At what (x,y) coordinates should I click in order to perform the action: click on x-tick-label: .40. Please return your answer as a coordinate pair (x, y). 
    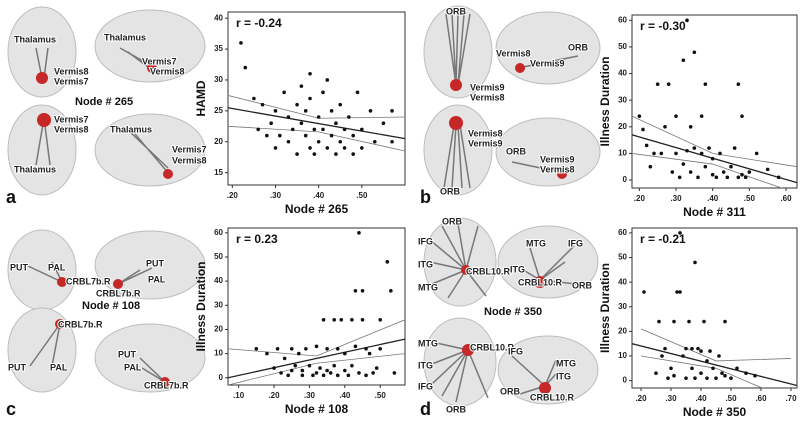
    Looking at the image, I should click on (701, 398).